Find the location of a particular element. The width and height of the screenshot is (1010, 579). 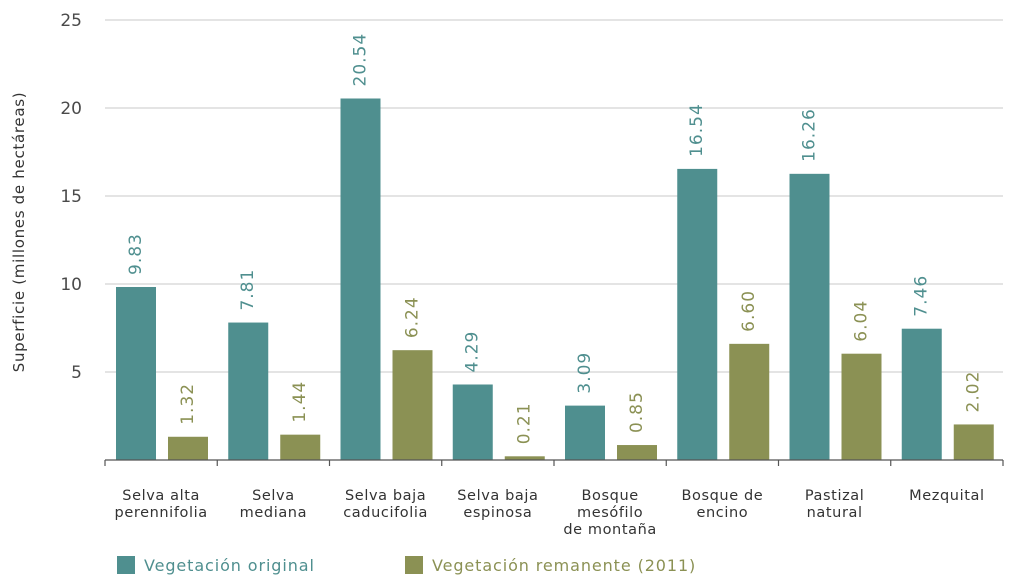

category-label: mediana is located at coordinates (273, 513).